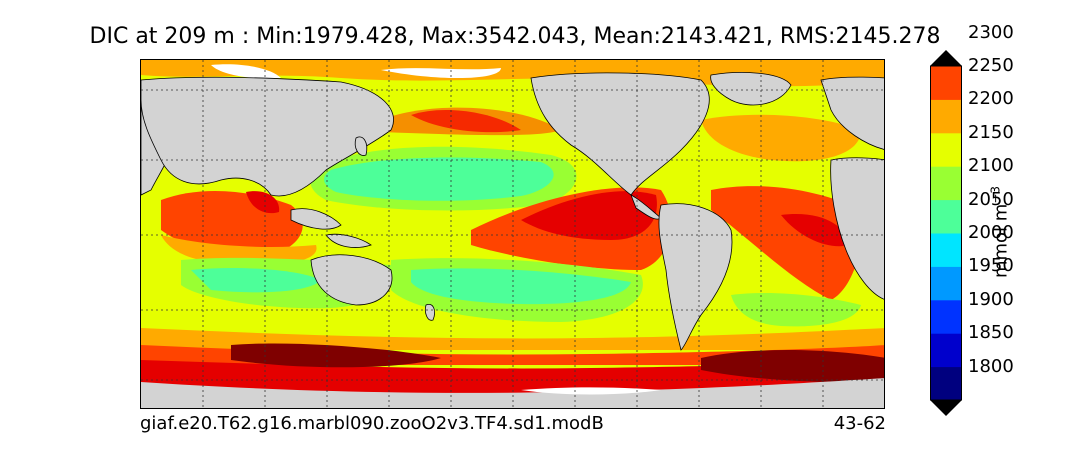 The width and height of the screenshot is (1083, 464). Describe the element at coordinates (852, 113) in the screenshot. I see `land-europe` at that location.